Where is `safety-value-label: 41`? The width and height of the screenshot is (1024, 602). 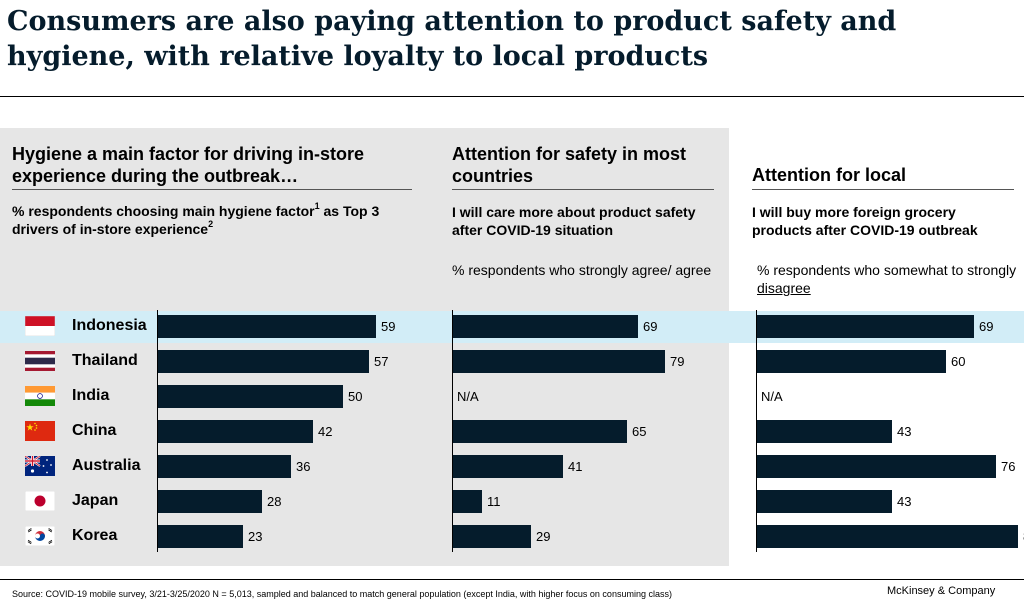 safety-value-label: 41 is located at coordinates (575, 466).